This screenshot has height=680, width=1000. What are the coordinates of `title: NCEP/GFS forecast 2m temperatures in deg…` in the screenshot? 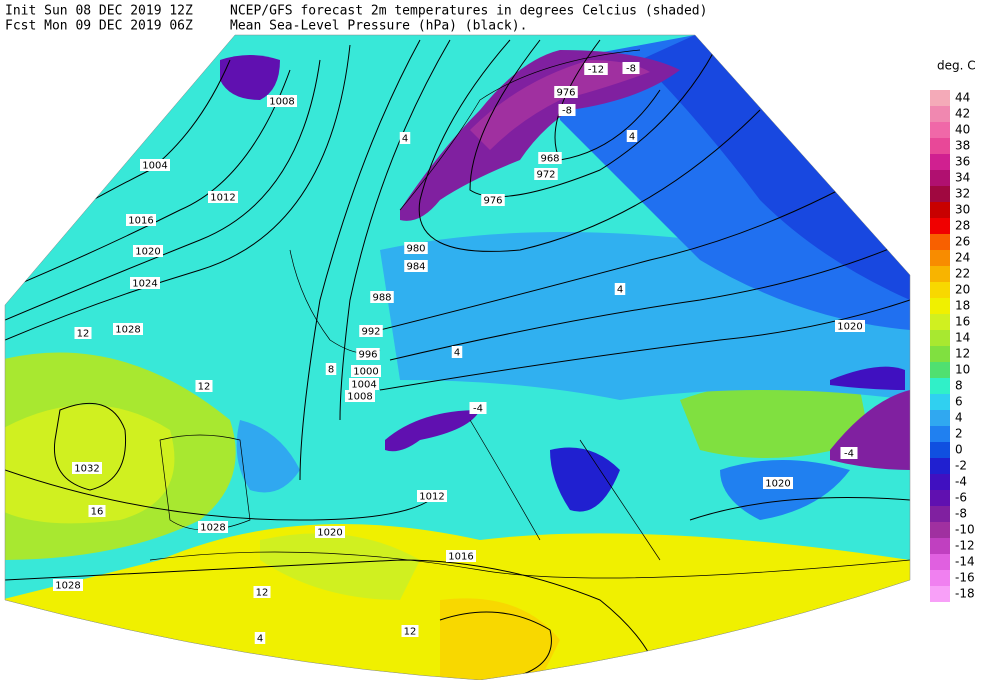 It's located at (468, 11).